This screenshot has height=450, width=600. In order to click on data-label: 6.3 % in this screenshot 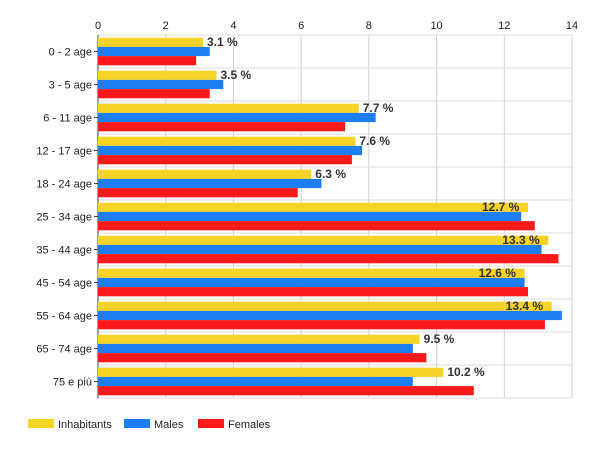, I will do `click(330, 174)`.